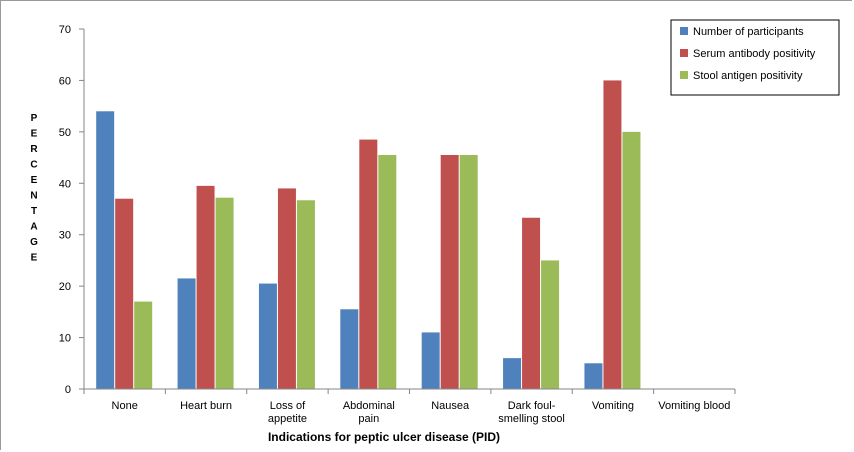 Image resolution: width=854 pixels, height=452 pixels. What do you see at coordinates (65, 210) in the screenshot?
I see `y-tick-labels: 0 10 20 30 40 50 60 70` at bounding box center [65, 210].